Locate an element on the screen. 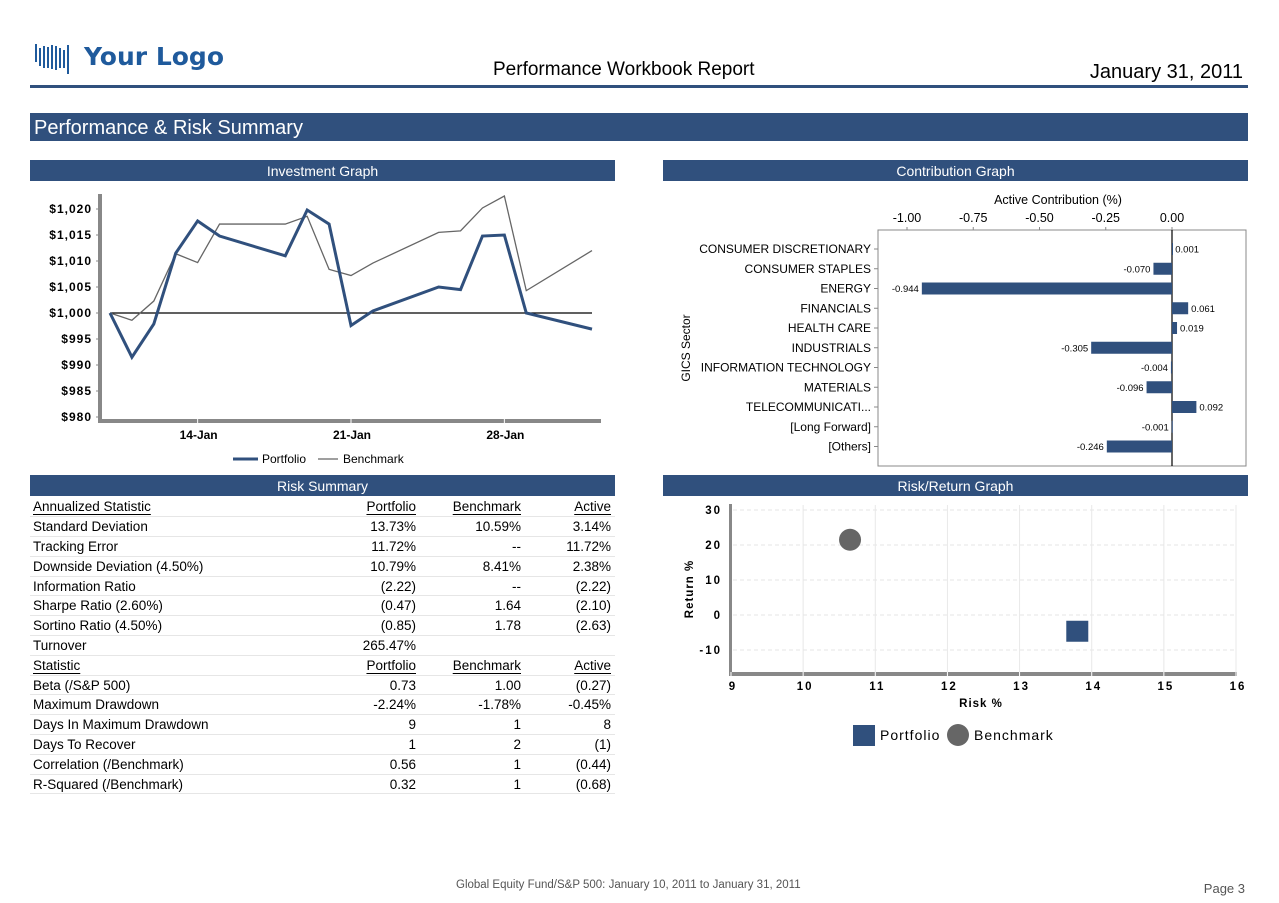 The image size is (1279, 903). y-tick-label: $980 is located at coordinates (76, 417).